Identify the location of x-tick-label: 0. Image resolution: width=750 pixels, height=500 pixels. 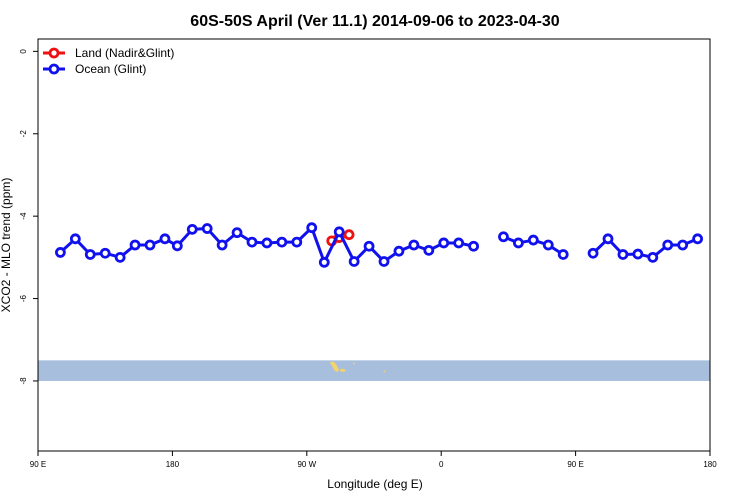
(441, 464).